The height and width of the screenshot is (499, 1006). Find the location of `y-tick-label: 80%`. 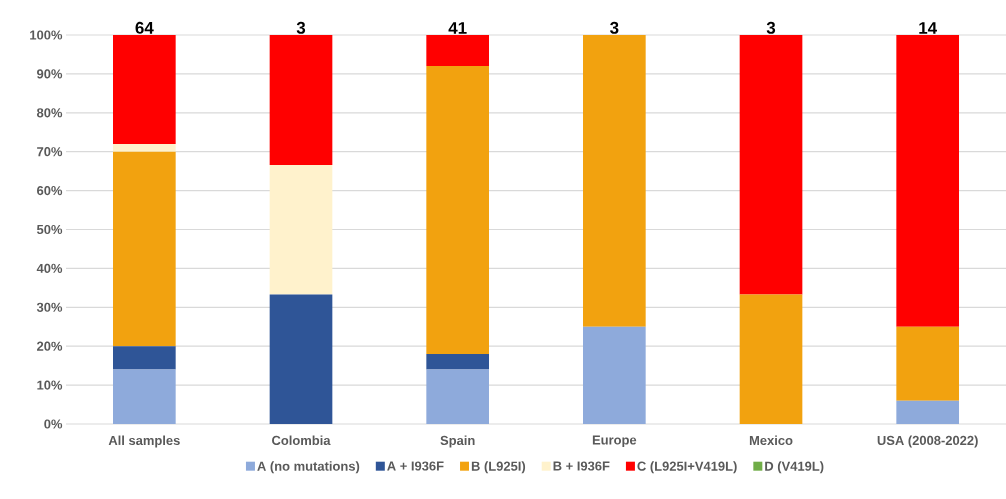

y-tick-label: 80% is located at coordinates (49, 113).